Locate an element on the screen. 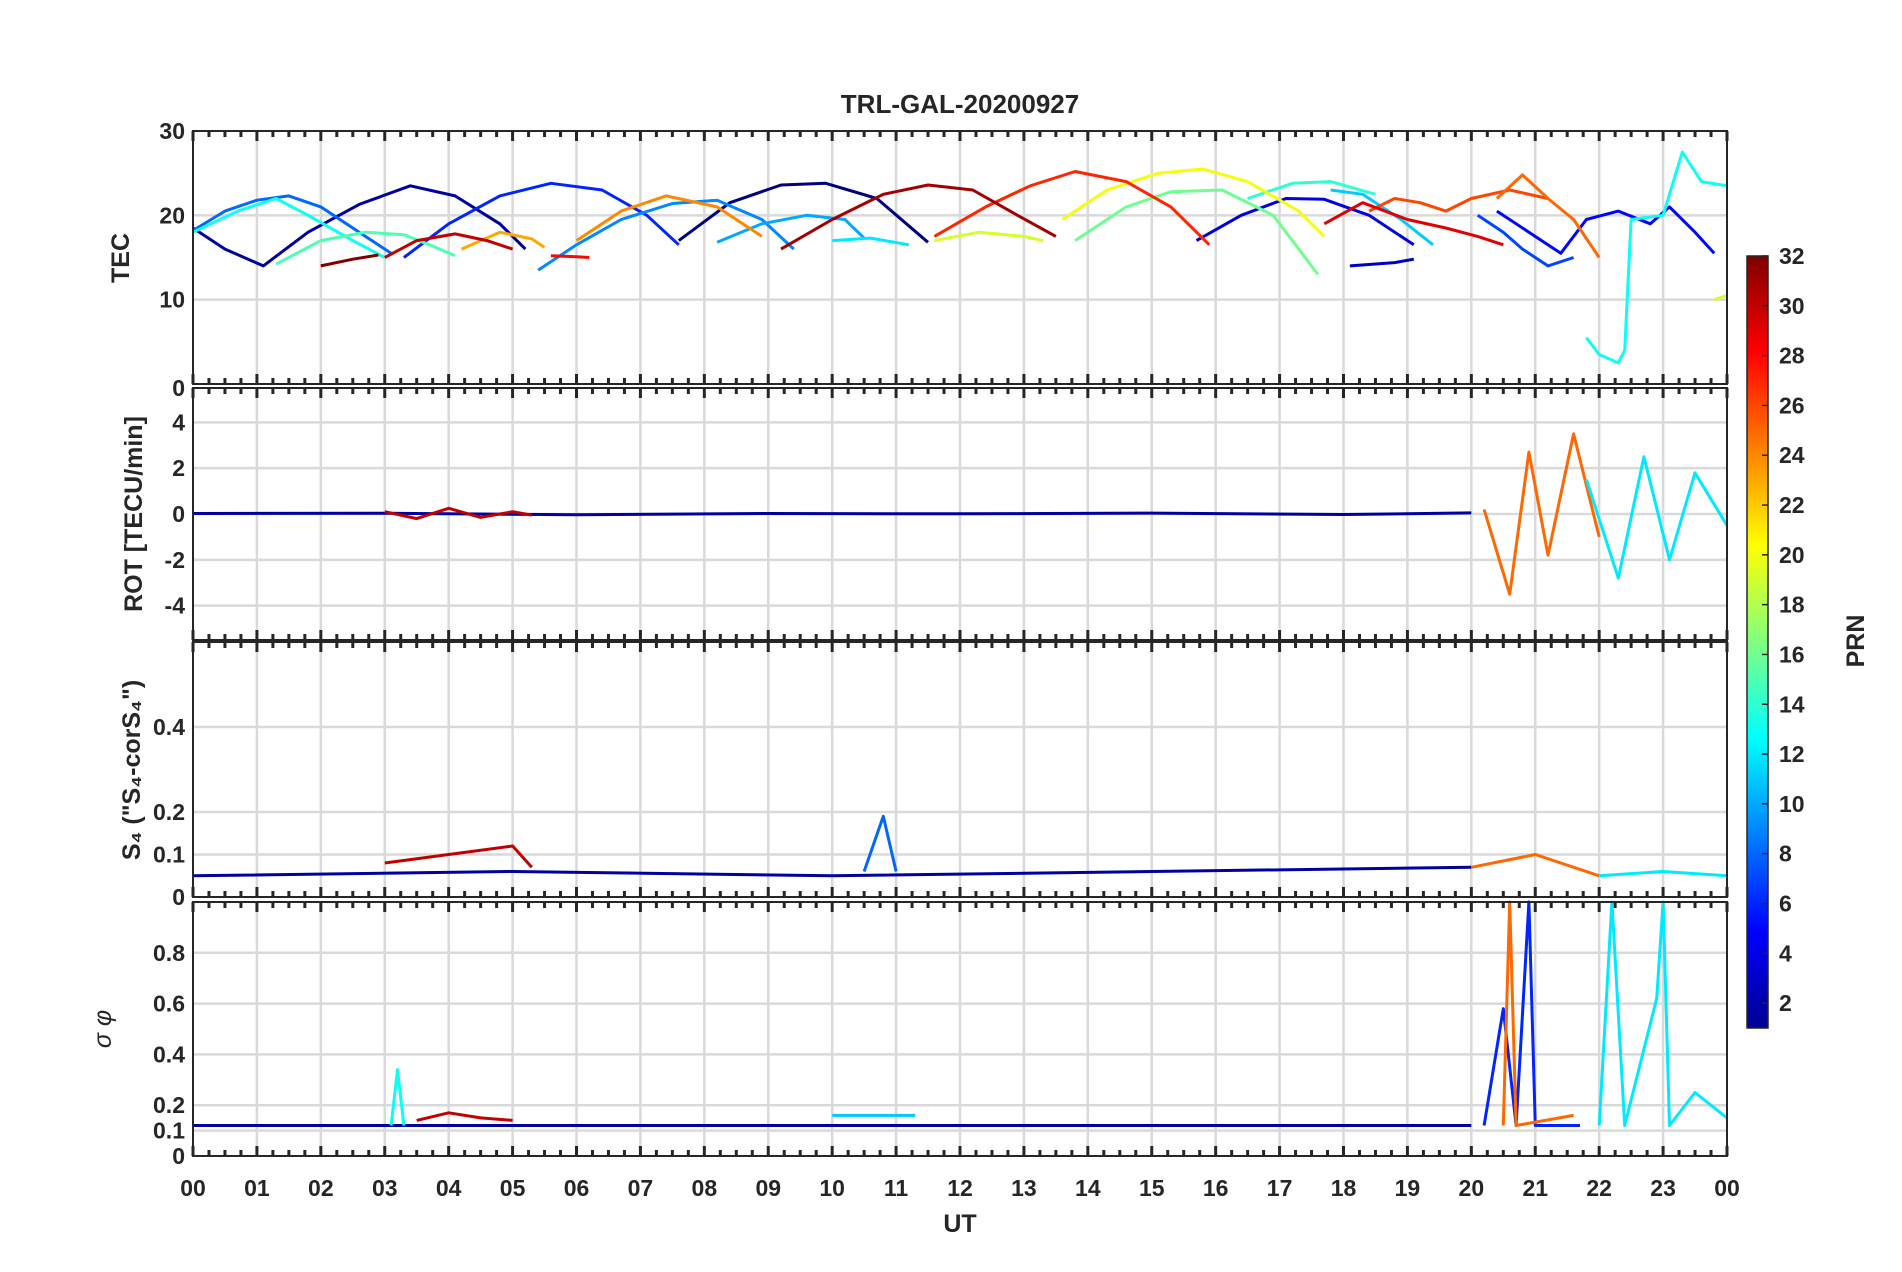  rot-y-tick-label: 4 is located at coordinates (178, 422).